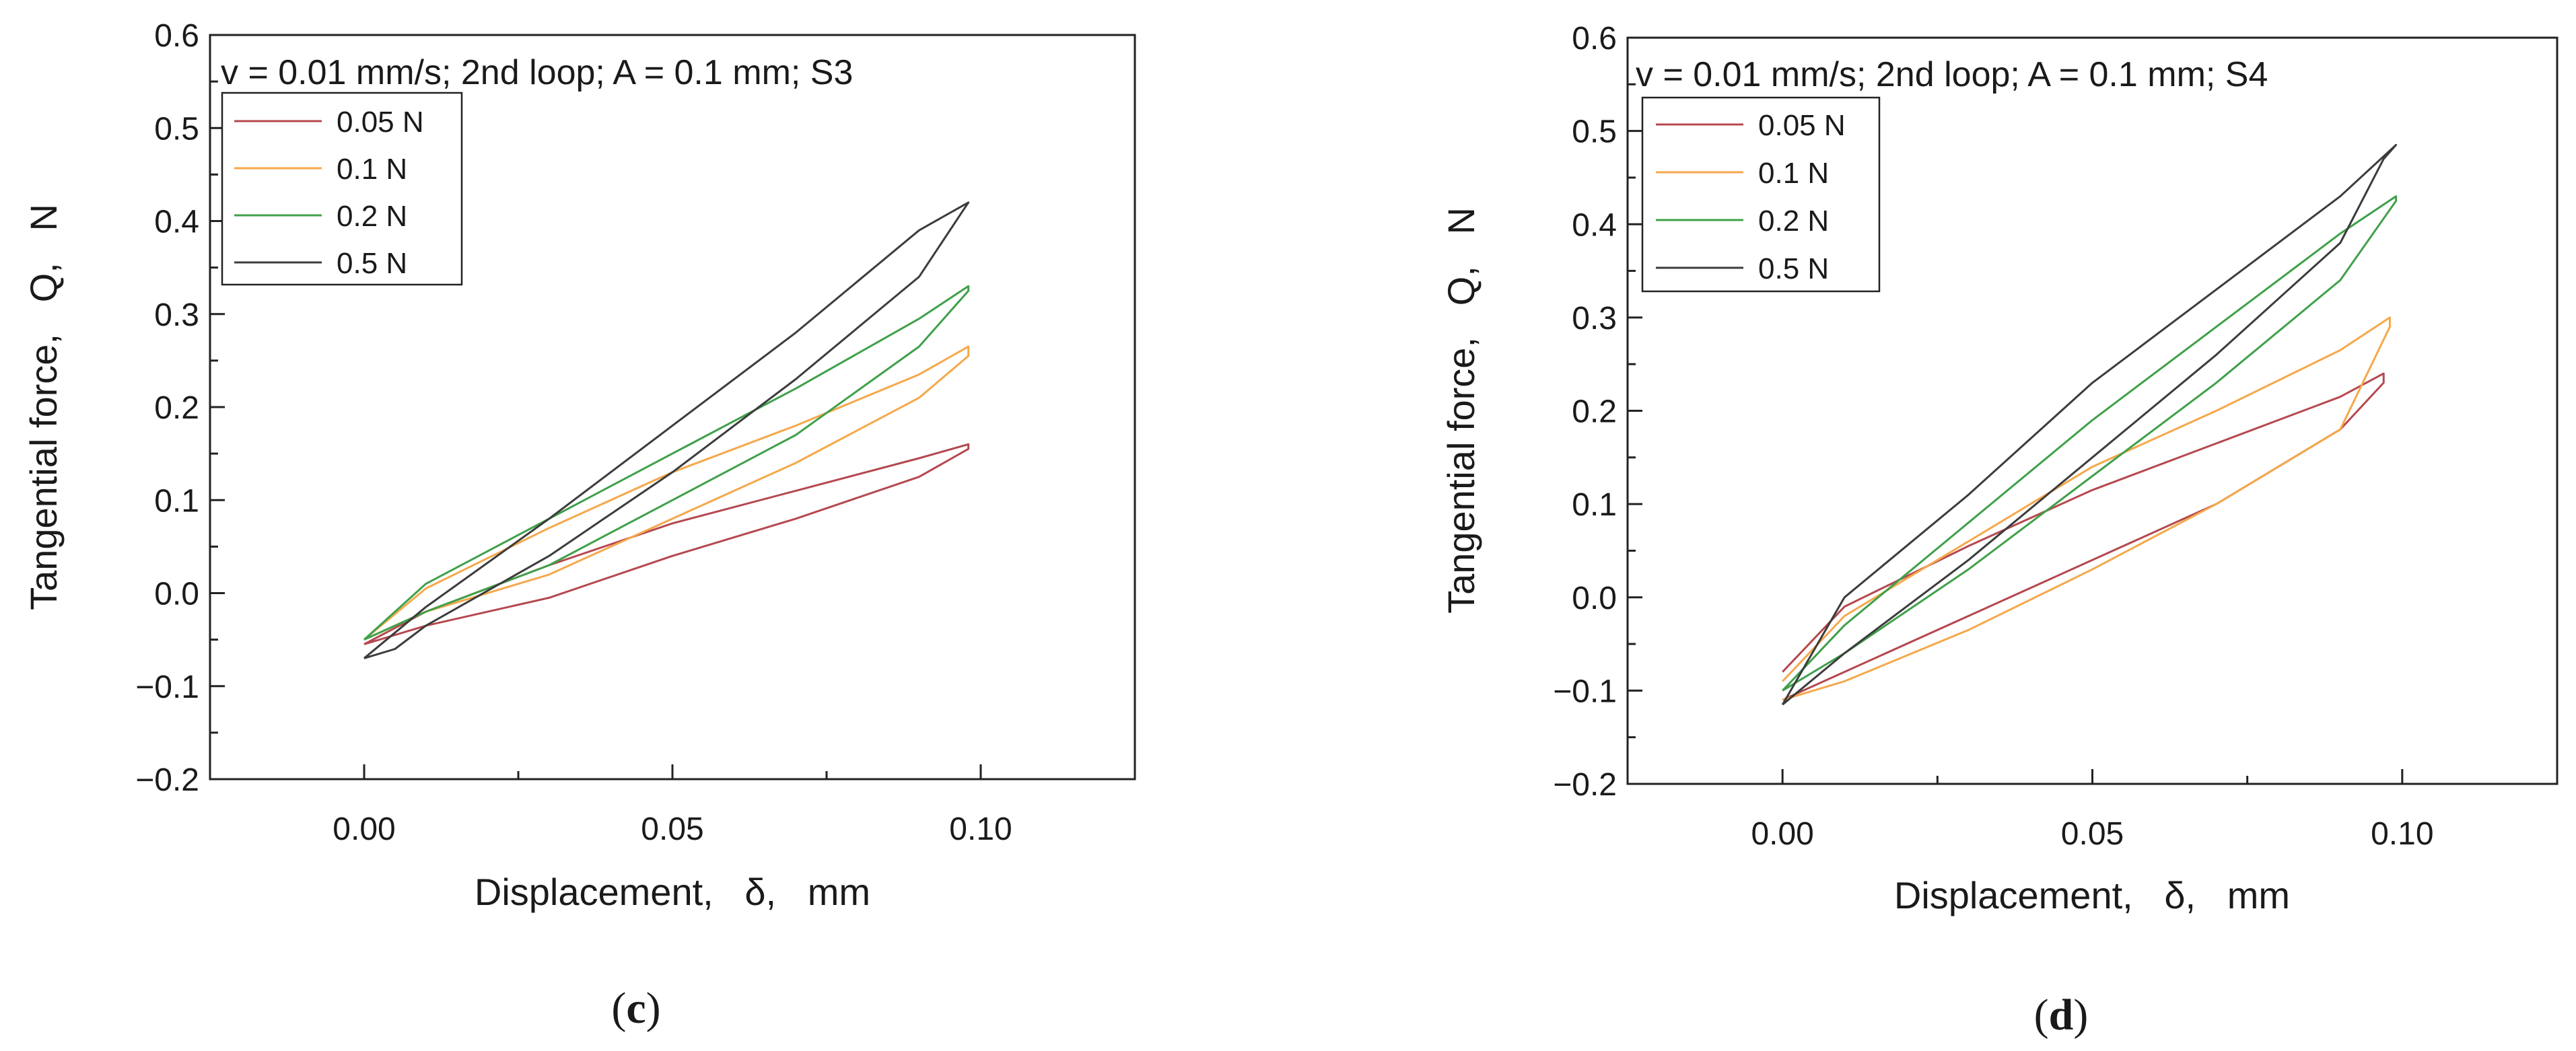 This screenshot has height=1051, width=2576. Describe the element at coordinates (537, 72) in the screenshot. I see `chart-title: v = 0.01 mm/s; 2nd loop; A = 0.1 mm; S3` at that location.